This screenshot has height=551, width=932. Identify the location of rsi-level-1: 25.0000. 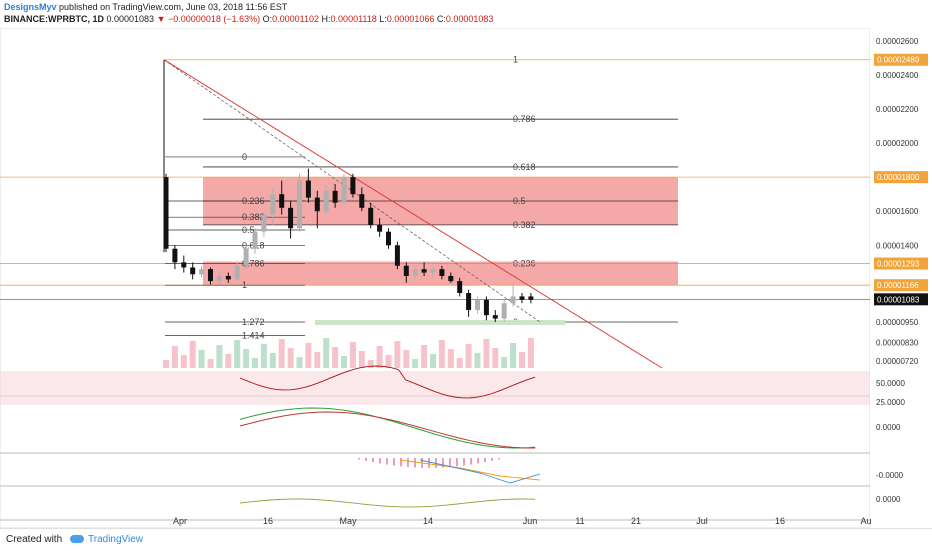
(890, 402).